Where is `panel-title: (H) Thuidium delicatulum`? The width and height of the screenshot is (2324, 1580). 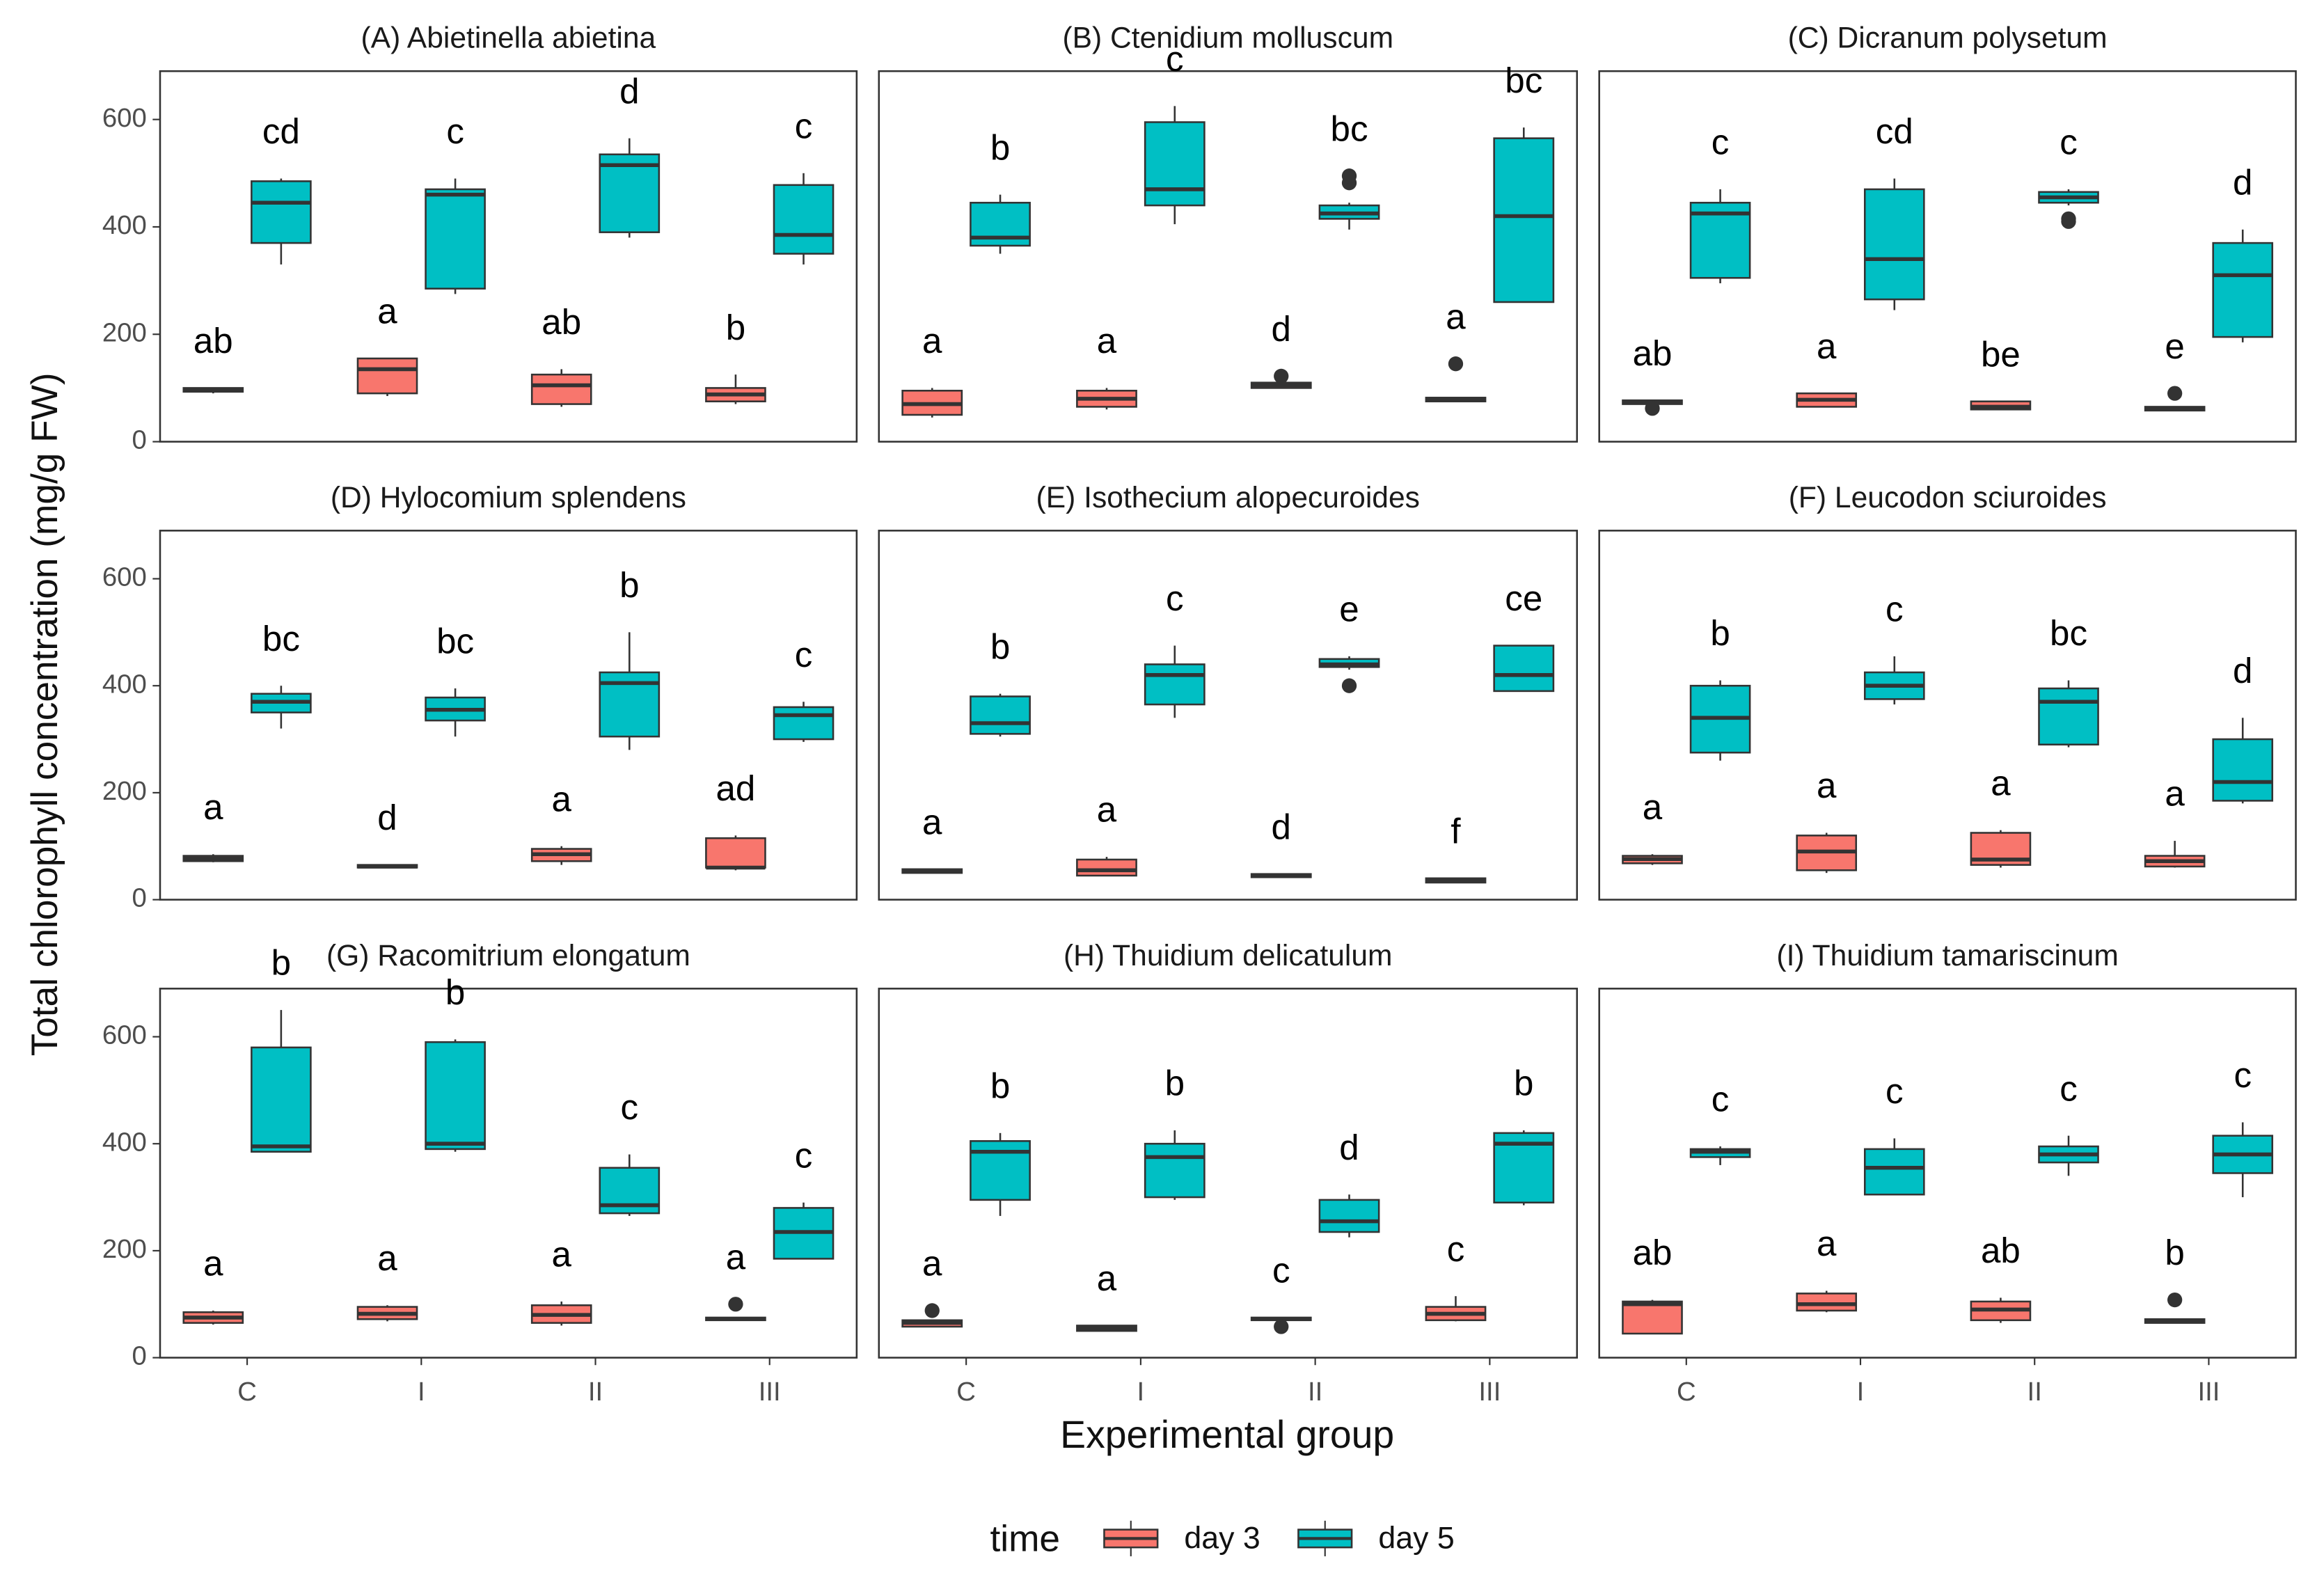 panel-title: (H) Thuidium delicatulum is located at coordinates (1228, 956).